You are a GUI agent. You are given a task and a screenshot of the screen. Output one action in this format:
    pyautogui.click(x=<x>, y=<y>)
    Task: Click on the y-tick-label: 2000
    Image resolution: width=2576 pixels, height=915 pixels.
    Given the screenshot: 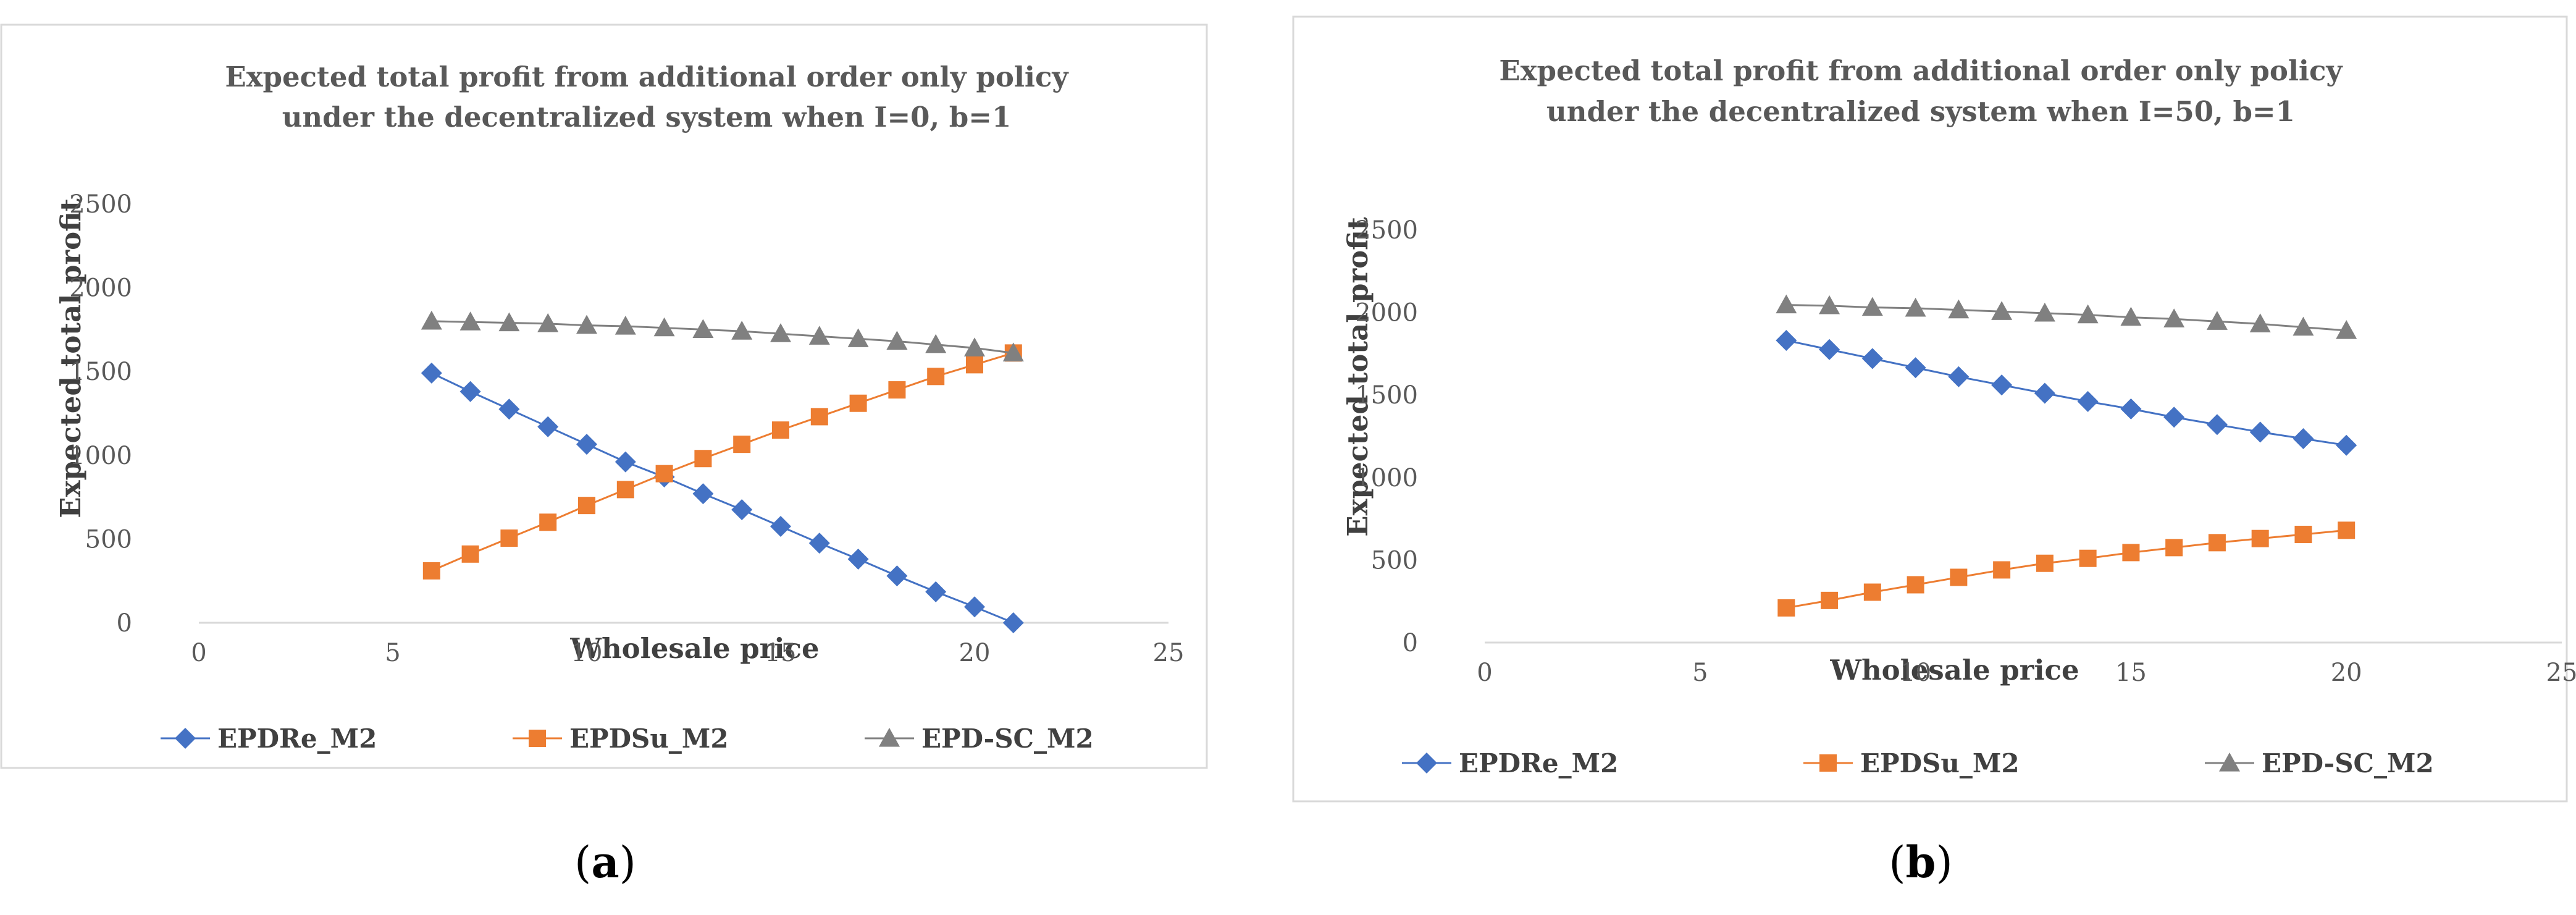 What is the action you would take?
    pyautogui.click(x=101, y=288)
    